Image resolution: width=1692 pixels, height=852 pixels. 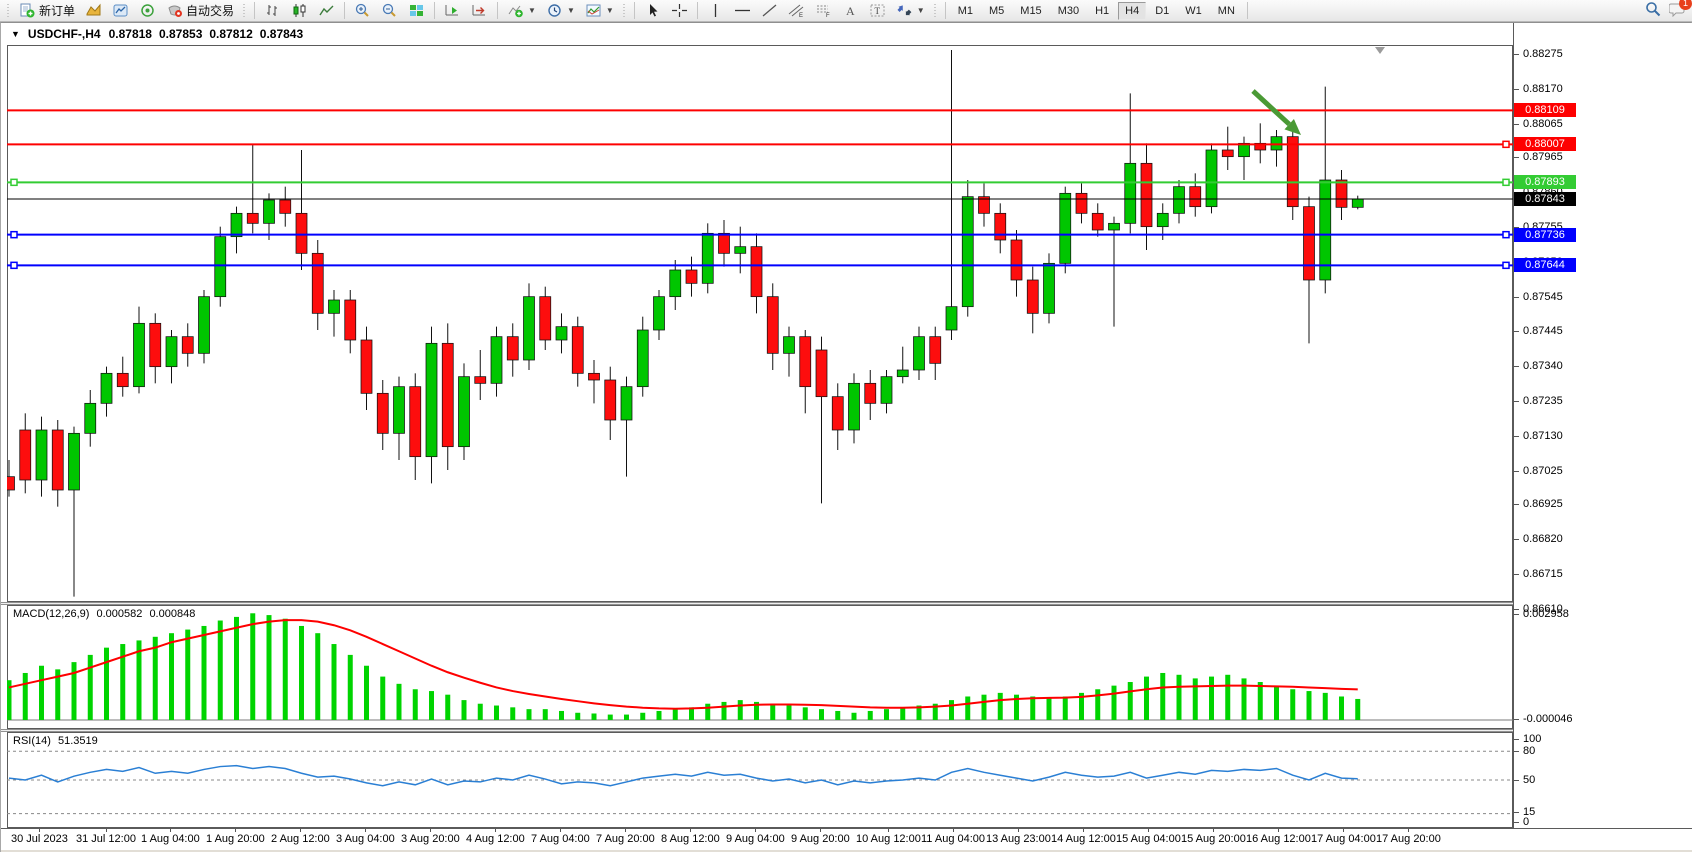 What do you see at coordinates (560, 11) in the screenshot?
I see `periods-button: ▼` at bounding box center [560, 11].